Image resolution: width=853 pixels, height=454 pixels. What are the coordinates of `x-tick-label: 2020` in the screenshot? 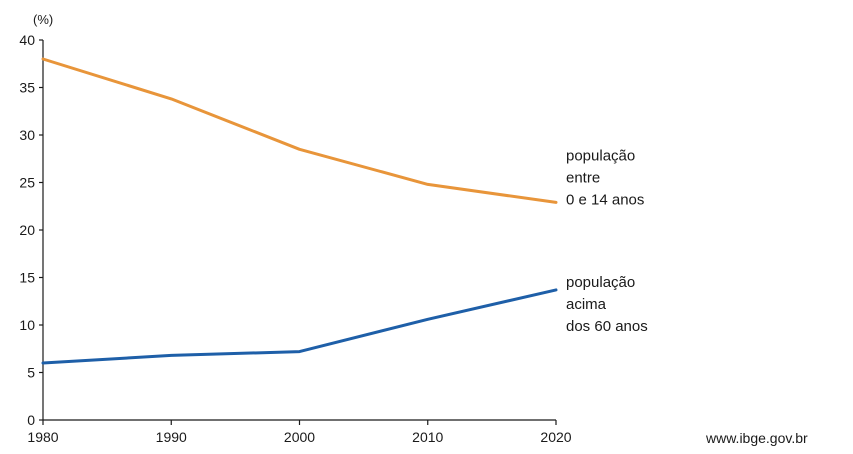 It's located at (555, 437).